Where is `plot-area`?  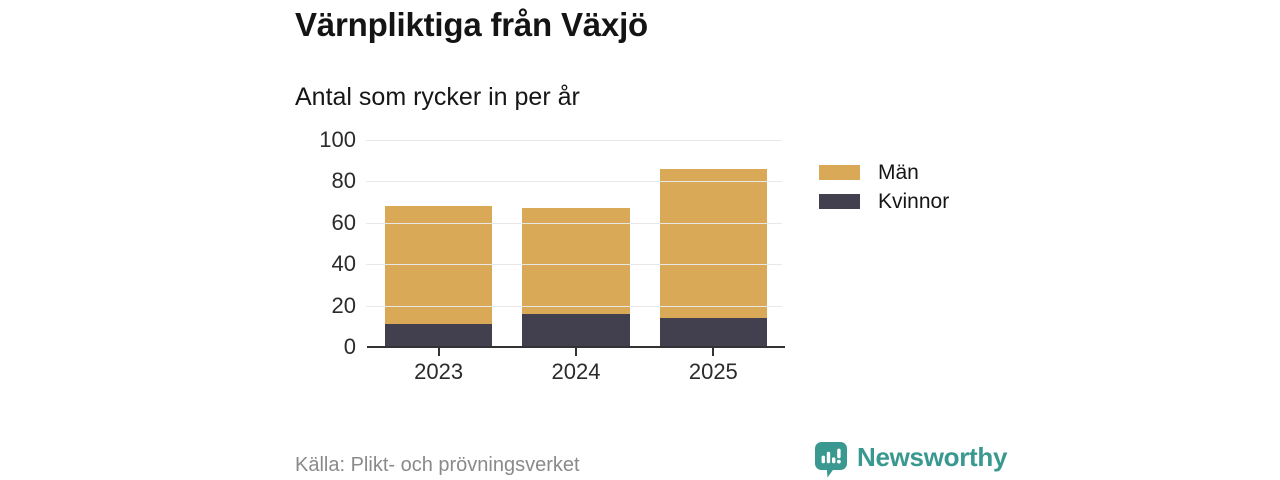 plot-area is located at coordinates (575, 248).